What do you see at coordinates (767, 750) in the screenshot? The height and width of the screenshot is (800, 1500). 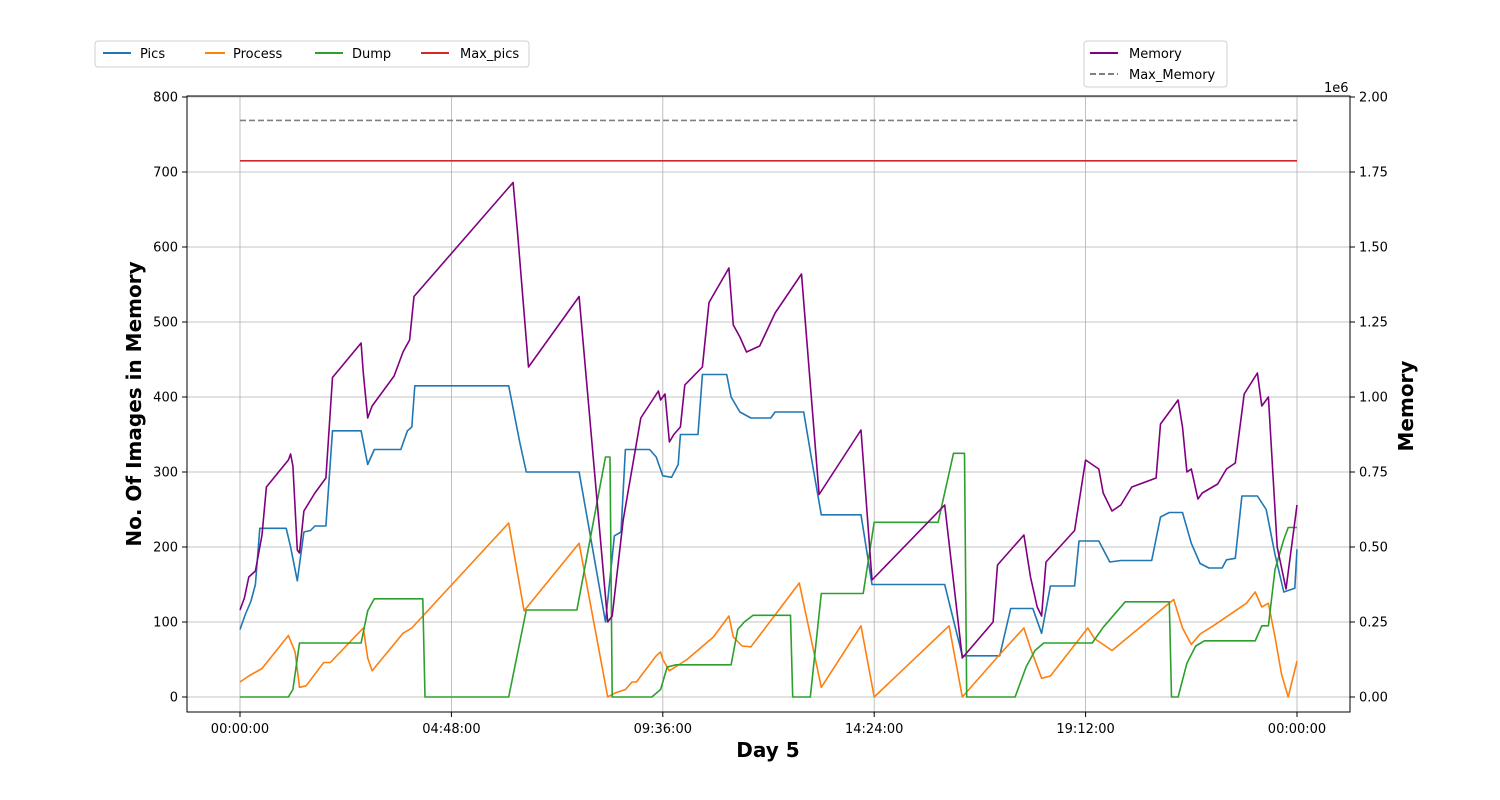 I see `x-axis-label: Day 5` at bounding box center [767, 750].